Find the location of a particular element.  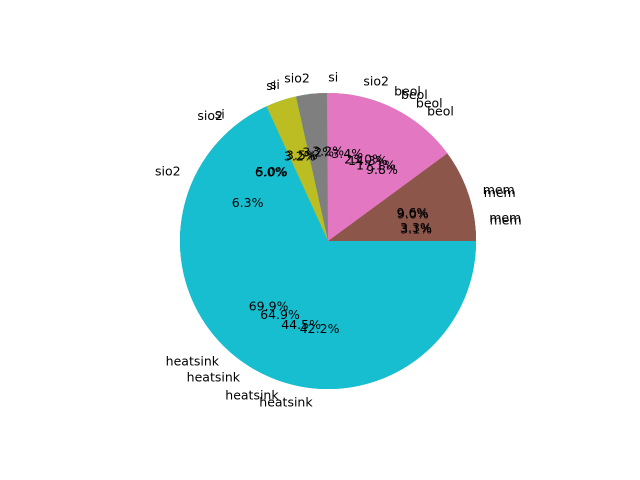

slice-percent-label: 42.2% is located at coordinates (320, 328).